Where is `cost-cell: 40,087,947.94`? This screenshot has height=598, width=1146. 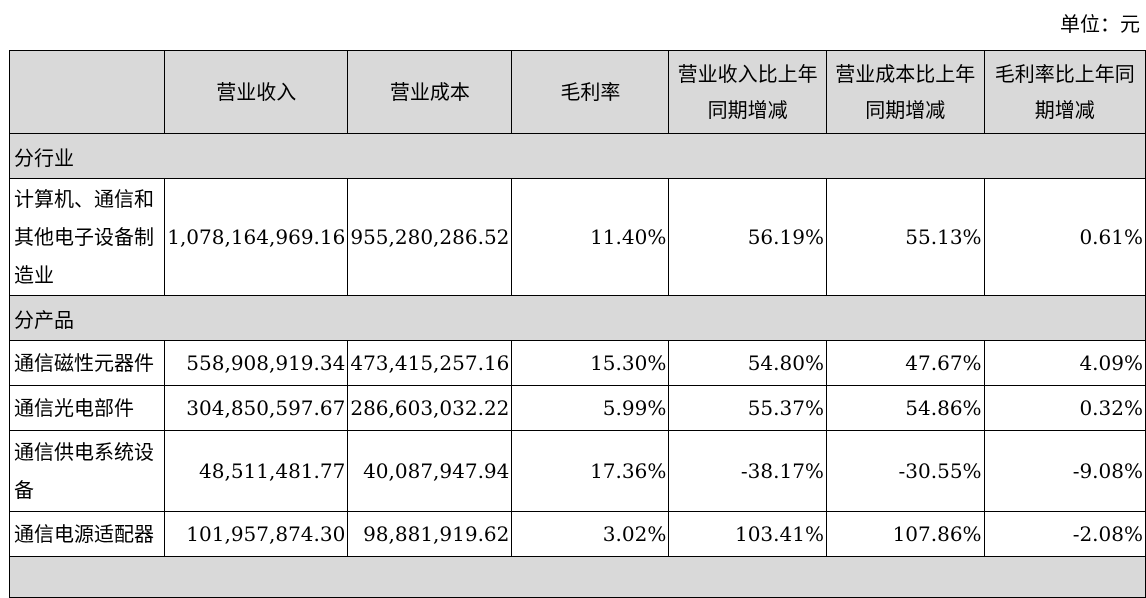
cost-cell: 40,087,947.94 is located at coordinates (430, 471).